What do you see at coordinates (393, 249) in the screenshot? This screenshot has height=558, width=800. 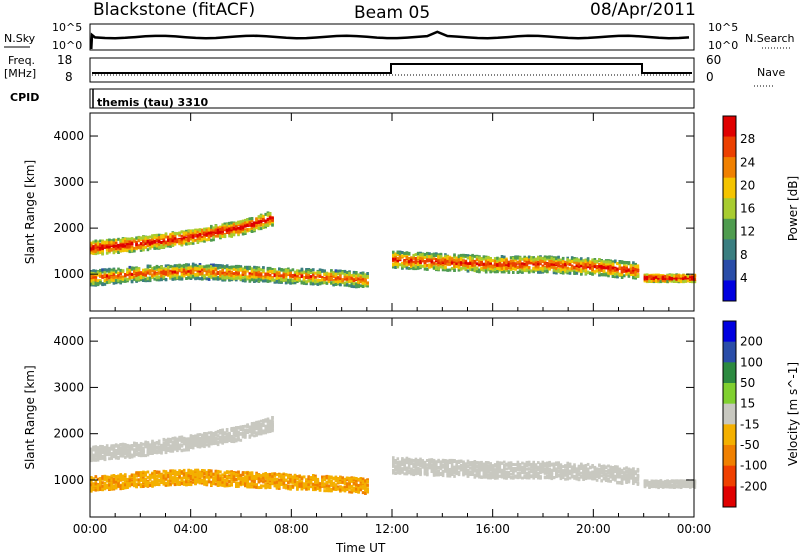 I see `echo-cells` at bounding box center [393, 249].